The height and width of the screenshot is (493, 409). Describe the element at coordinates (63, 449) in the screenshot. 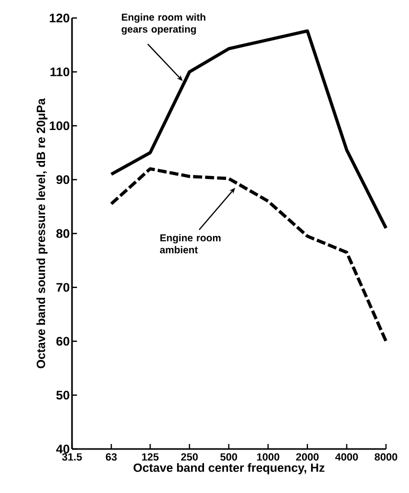

I see `y-tick-label: 40` at that location.